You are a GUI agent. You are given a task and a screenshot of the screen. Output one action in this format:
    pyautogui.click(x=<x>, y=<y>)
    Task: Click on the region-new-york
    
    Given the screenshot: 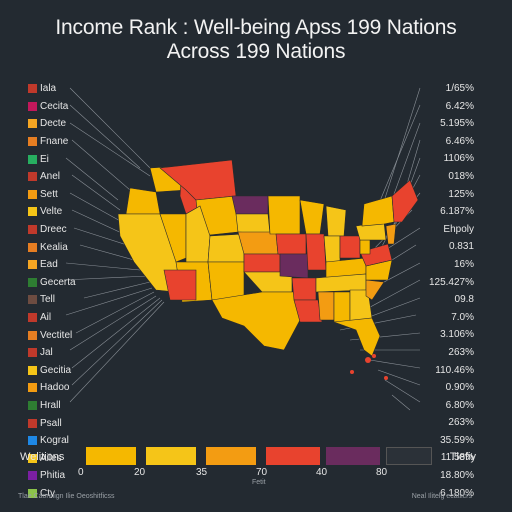 What is the action you would take?
    pyautogui.click(x=378, y=211)
    